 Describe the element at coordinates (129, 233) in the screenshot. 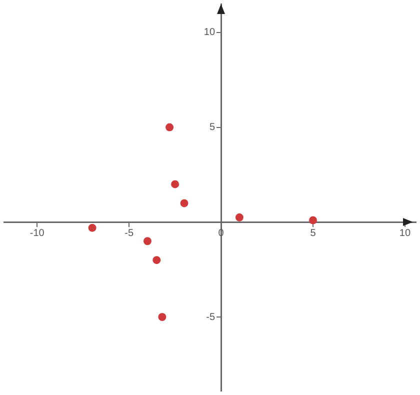

I see `x-tick-label: -5` at that location.